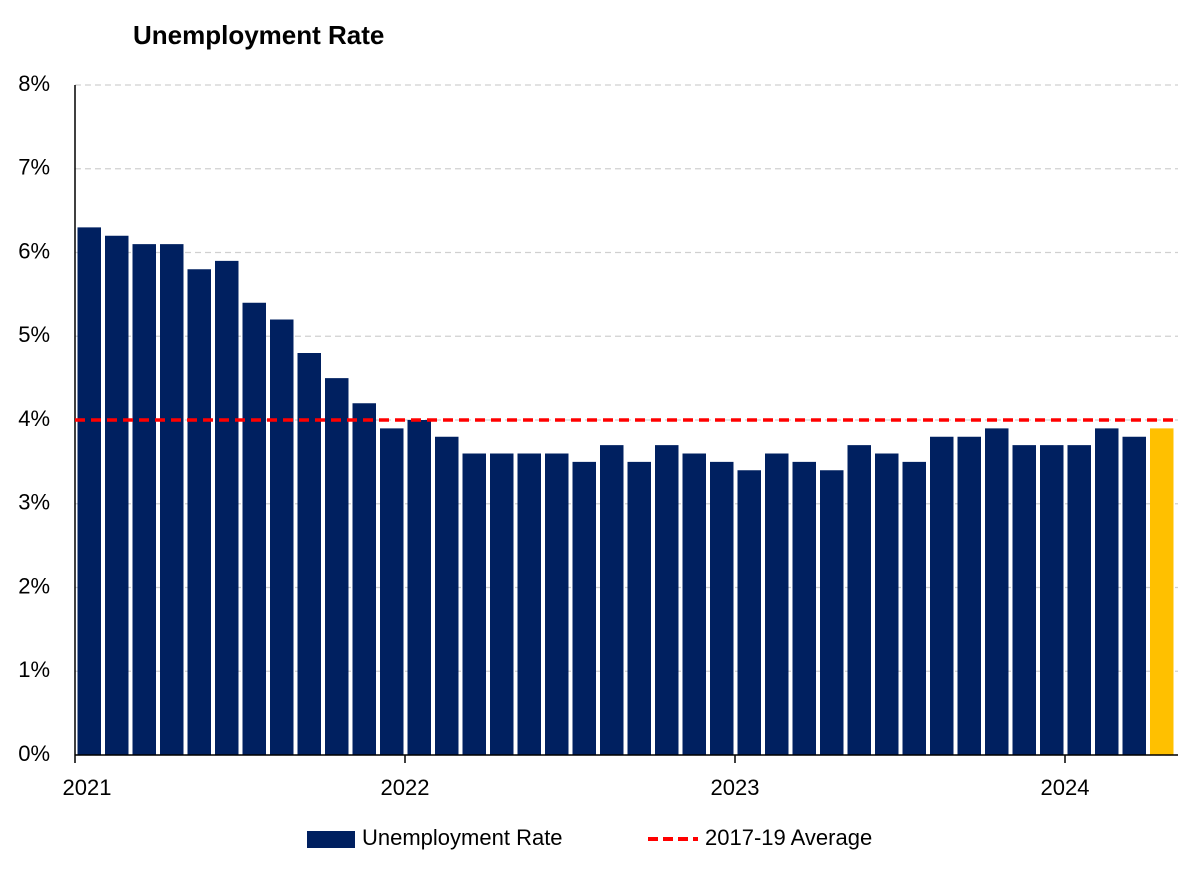  What do you see at coordinates (34, 167) in the screenshot?
I see `y-tick-label: 7%` at bounding box center [34, 167].